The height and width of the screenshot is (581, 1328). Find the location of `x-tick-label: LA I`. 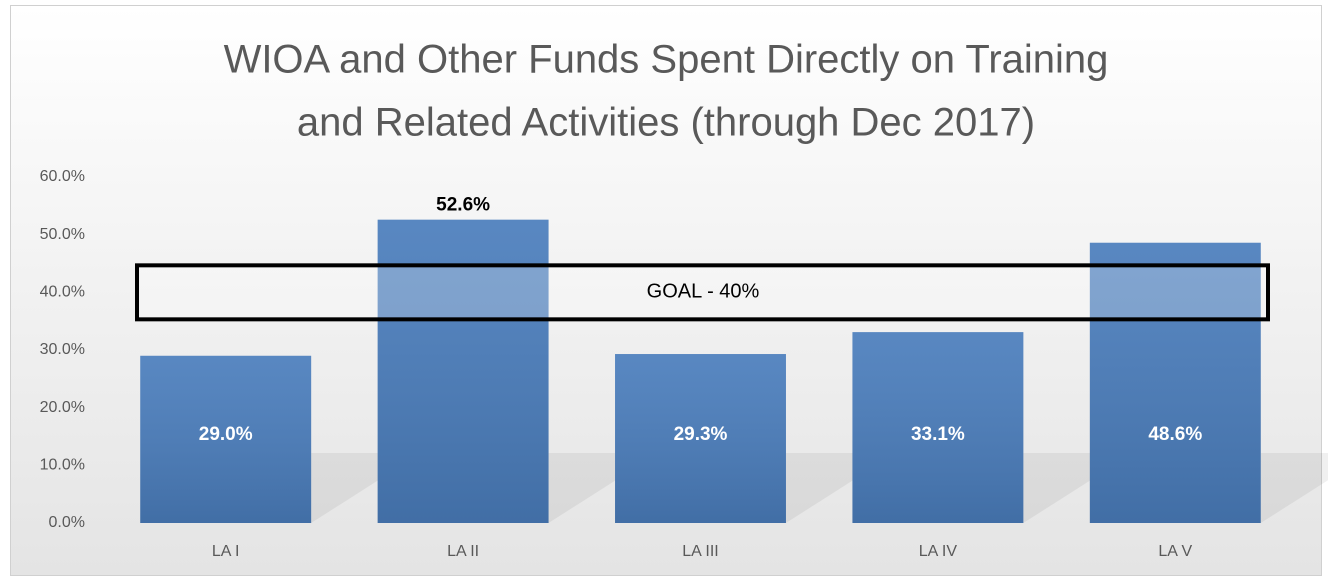

x-tick-label: LA I is located at coordinates (226, 551).